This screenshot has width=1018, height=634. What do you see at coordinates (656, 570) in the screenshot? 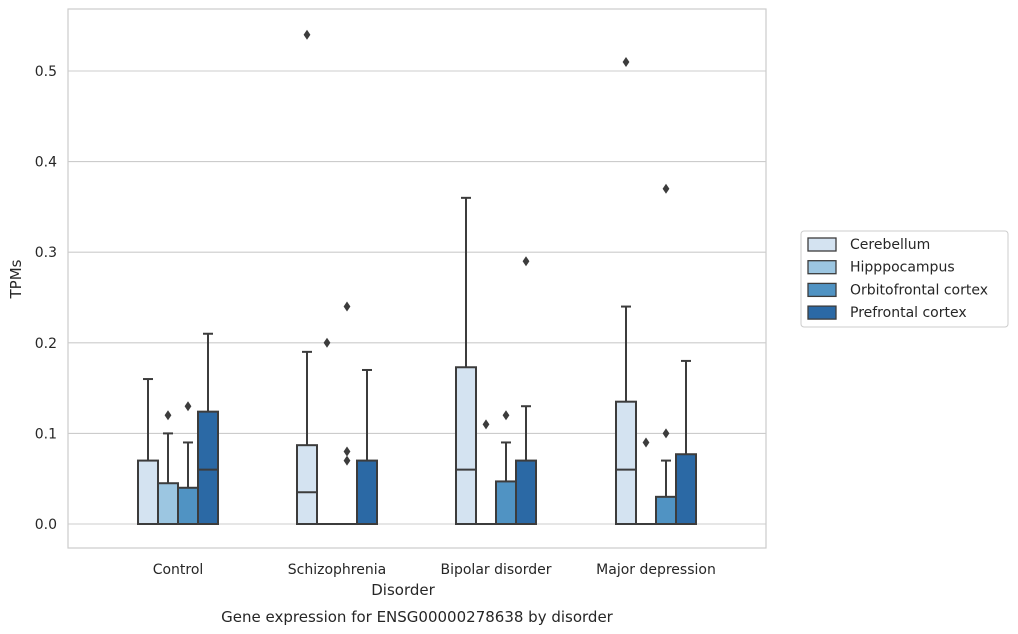
I see `x-tick-label: Major depression` at bounding box center [656, 570].